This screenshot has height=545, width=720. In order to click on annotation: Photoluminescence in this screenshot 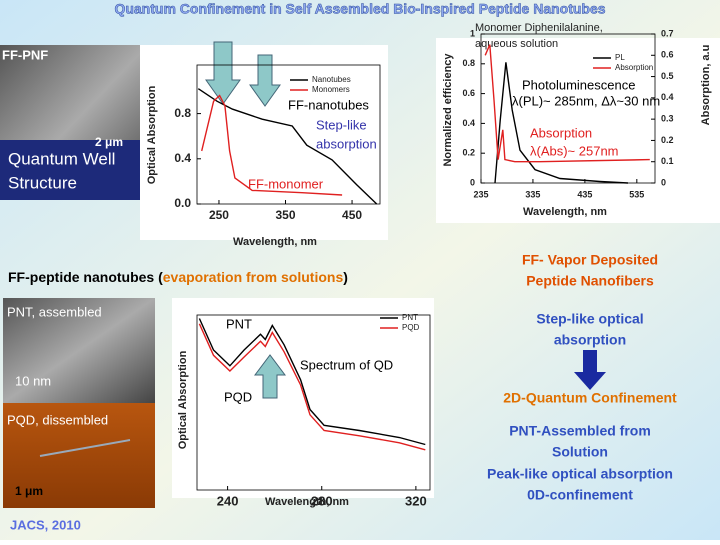, I will do `click(578, 84)`.